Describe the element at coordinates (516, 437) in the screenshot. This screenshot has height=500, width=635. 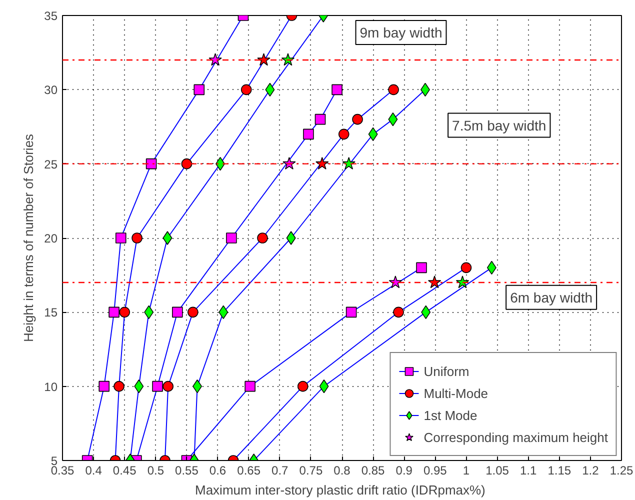
I see `legend-label: Corresponding maximum height` at that location.